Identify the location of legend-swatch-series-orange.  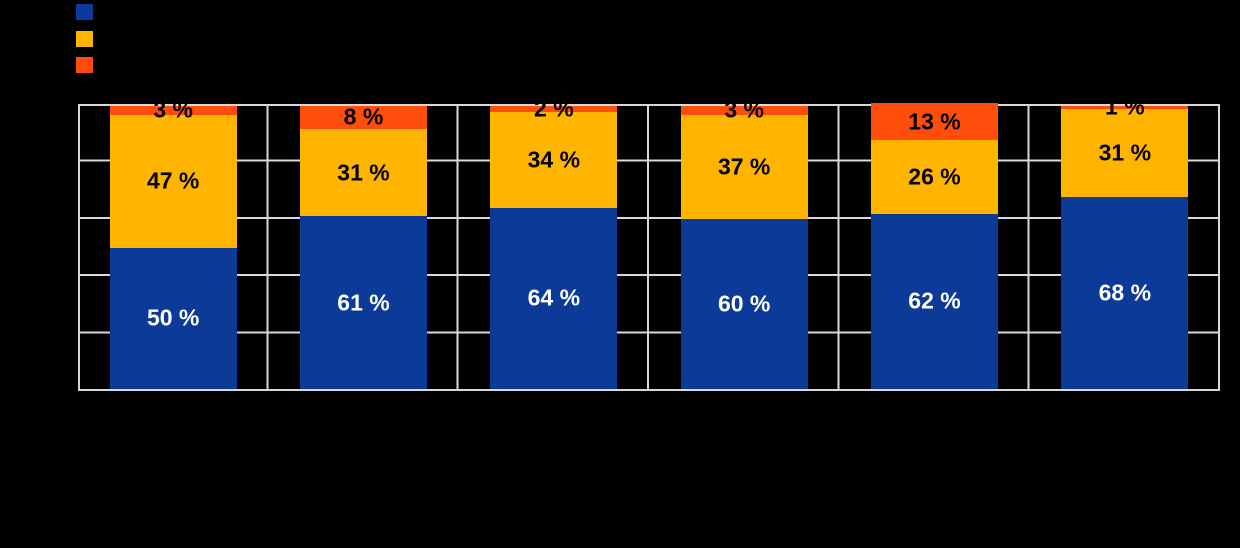
(84, 38).